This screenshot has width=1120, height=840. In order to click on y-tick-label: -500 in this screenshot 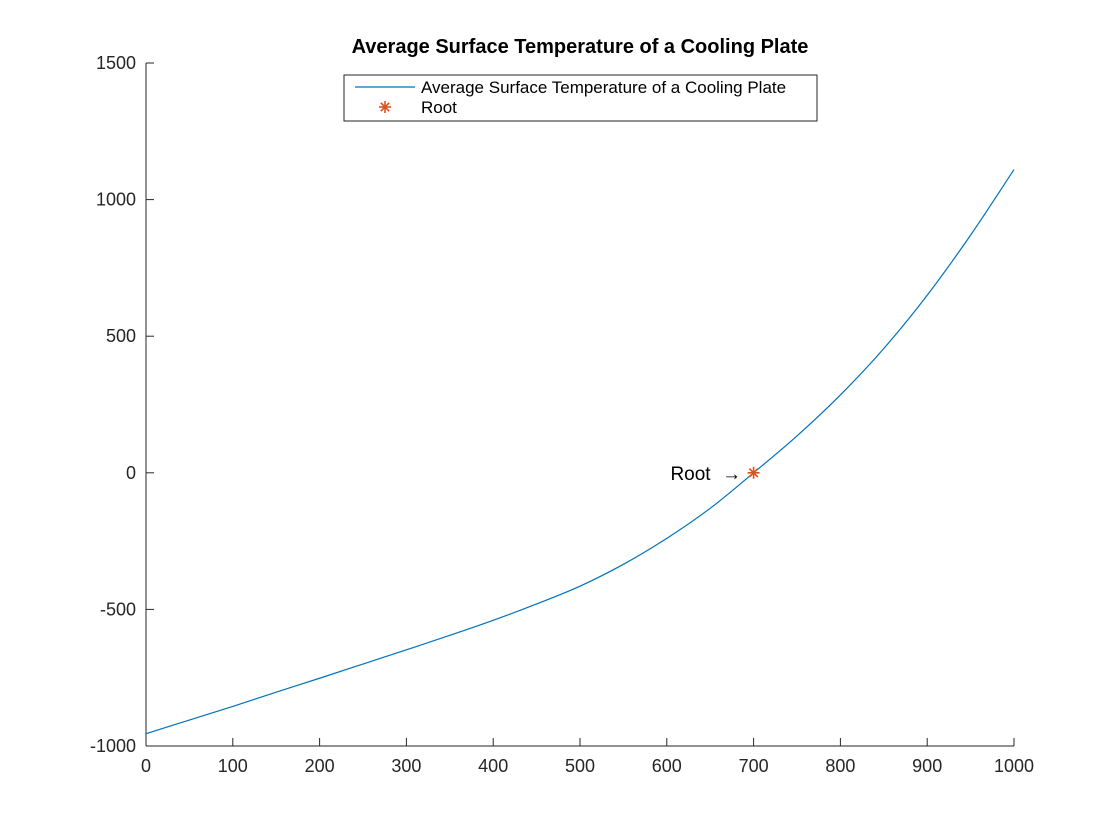, I will do `click(118, 609)`.